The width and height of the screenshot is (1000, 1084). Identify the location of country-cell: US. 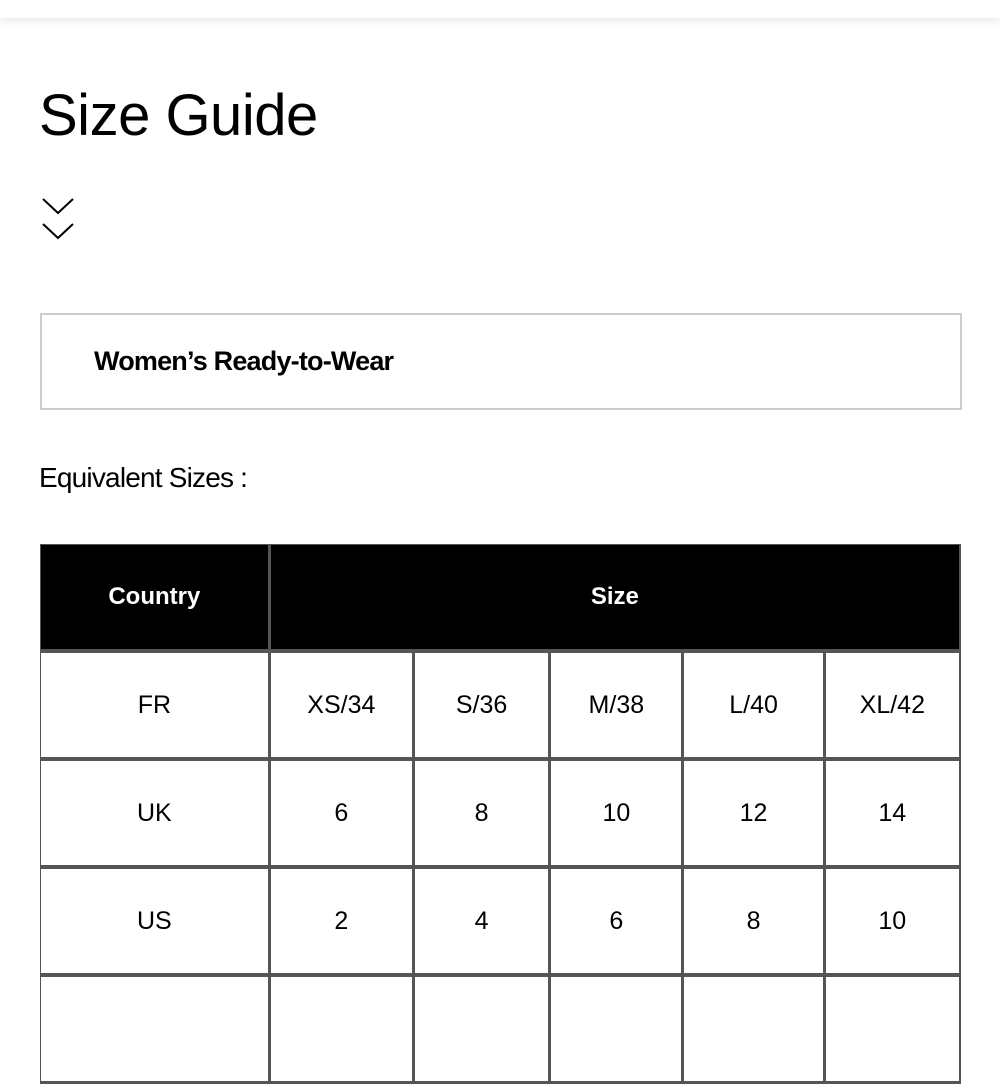
(155, 922).